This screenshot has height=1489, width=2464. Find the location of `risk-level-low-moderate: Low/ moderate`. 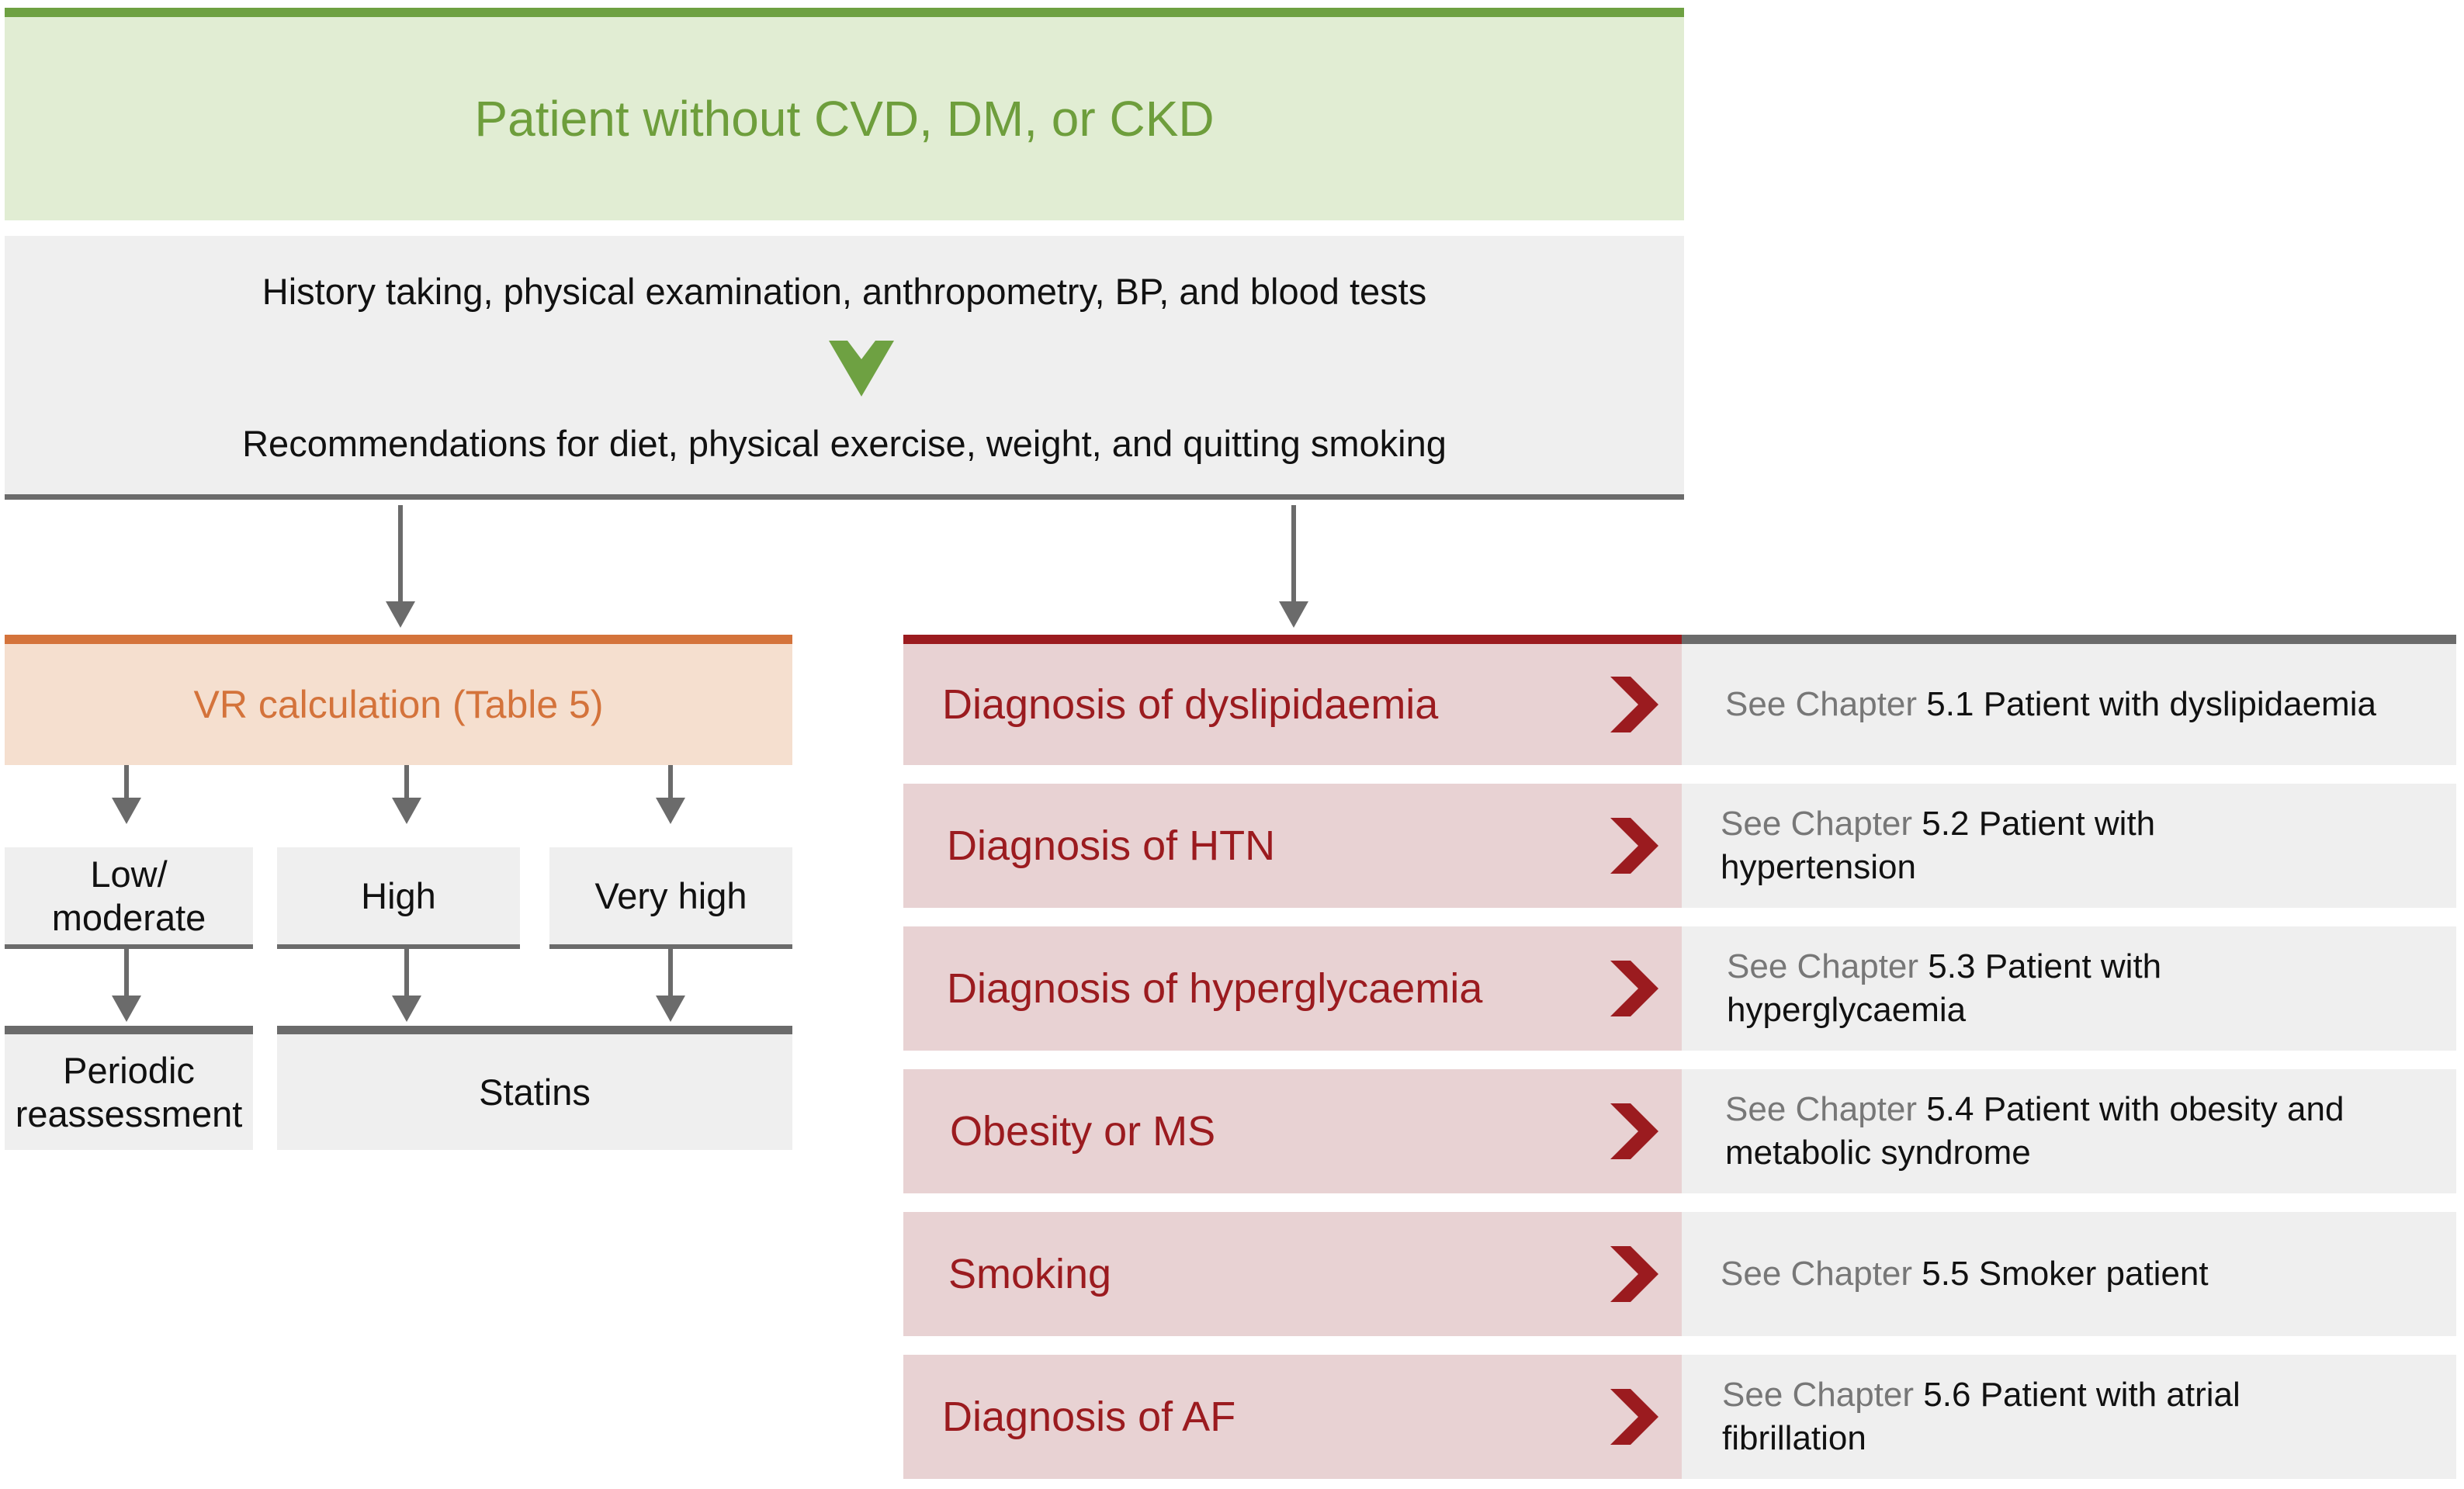

risk-level-low-moderate: Low/ moderate is located at coordinates (129, 898).